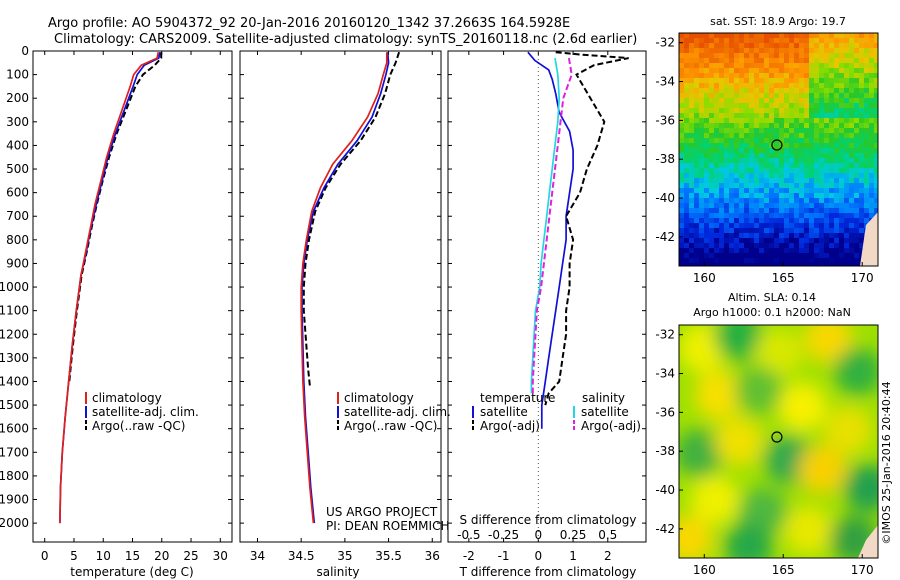 This screenshot has width=900, height=580. I want to click on series-satellite-adj-clim, so click(110, 288).